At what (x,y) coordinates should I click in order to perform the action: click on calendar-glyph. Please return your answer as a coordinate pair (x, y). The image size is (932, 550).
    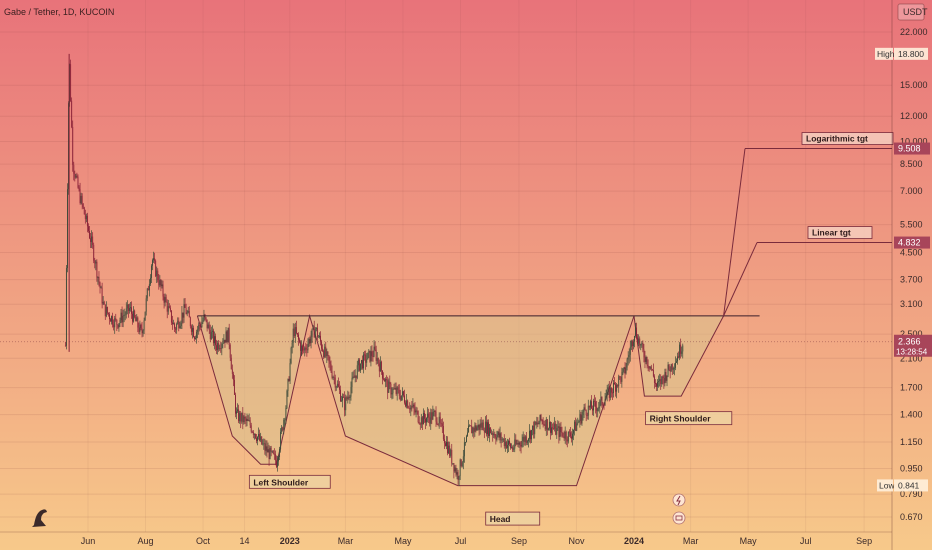
    Looking at the image, I should click on (679, 518).